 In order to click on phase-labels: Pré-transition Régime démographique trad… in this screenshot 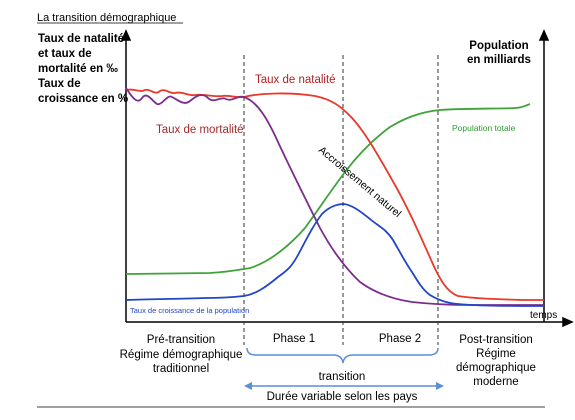, I will do `click(328, 360)`.